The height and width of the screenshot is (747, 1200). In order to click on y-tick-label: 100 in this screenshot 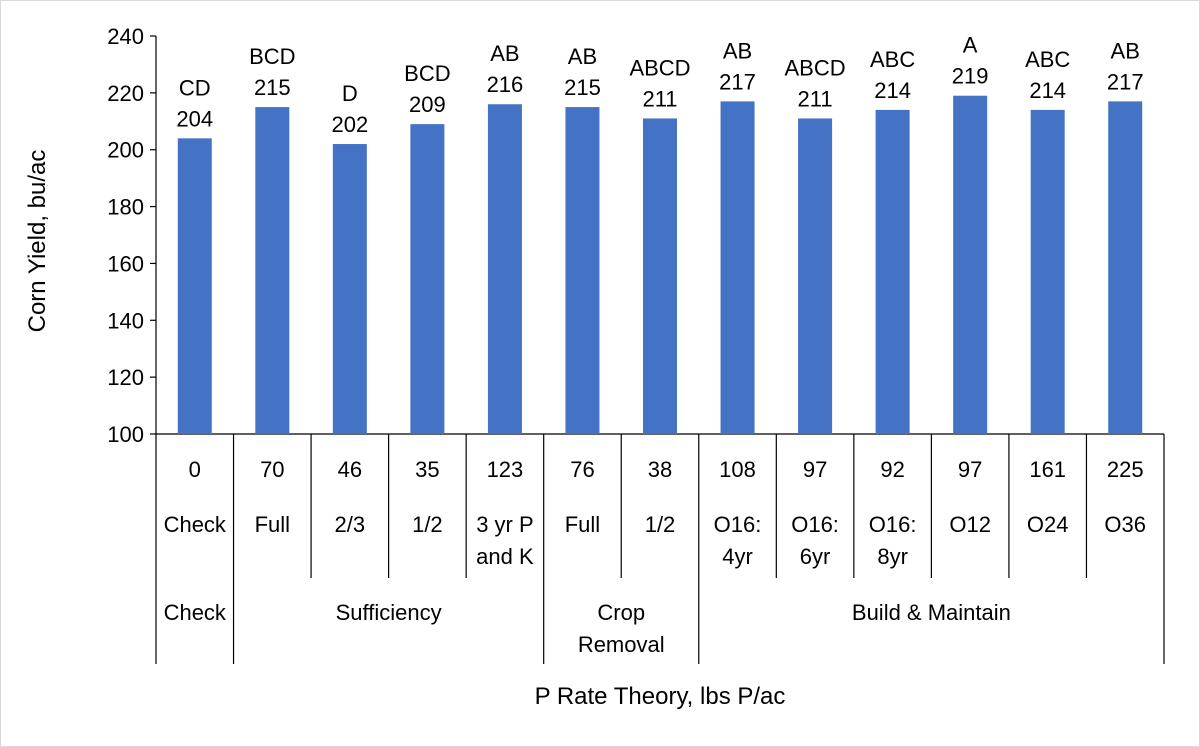, I will do `click(125, 434)`.